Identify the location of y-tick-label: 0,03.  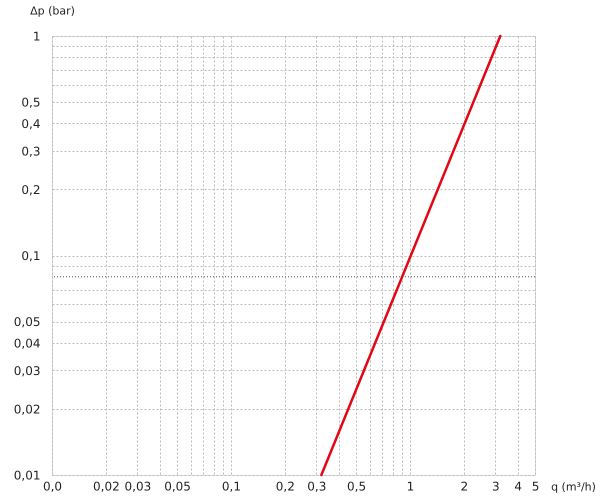
(27, 371).